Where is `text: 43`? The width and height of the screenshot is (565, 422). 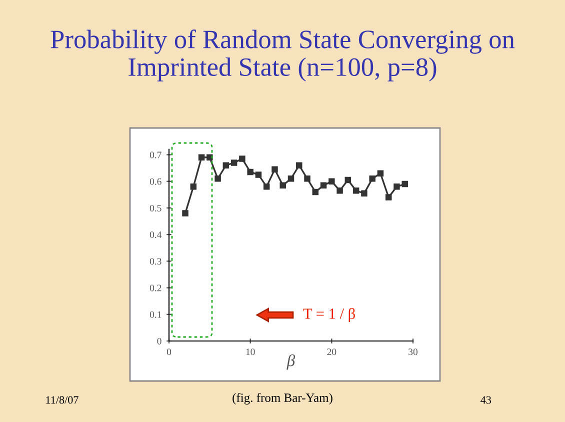 text: 43 is located at coordinates (486, 400).